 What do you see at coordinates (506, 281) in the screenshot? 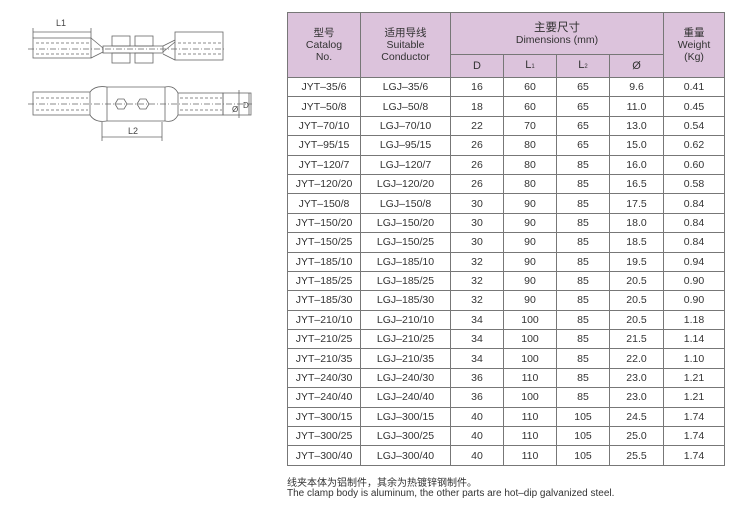
I see `table-row: JYT–185/25 LGJ–185/25 32 90 85 20.5 0.90` at bounding box center [506, 281].